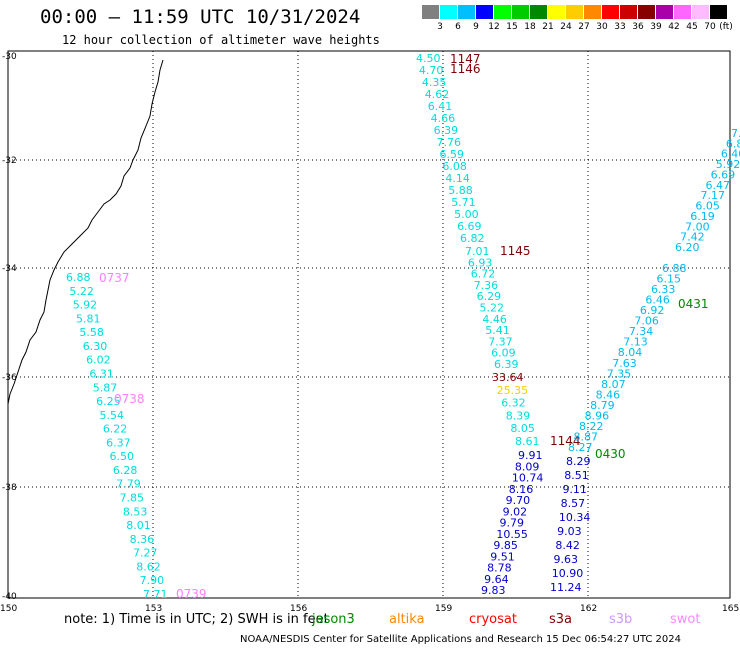 The height and width of the screenshot is (650, 740). I want to click on legend-label: 21, so click(548, 27).